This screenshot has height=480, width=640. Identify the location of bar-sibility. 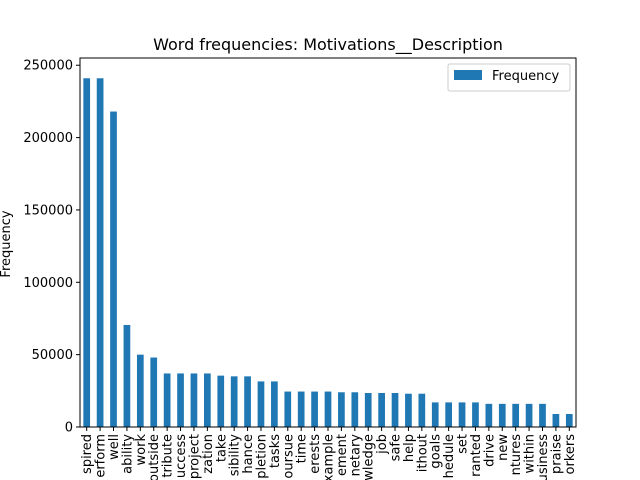
(234, 401).